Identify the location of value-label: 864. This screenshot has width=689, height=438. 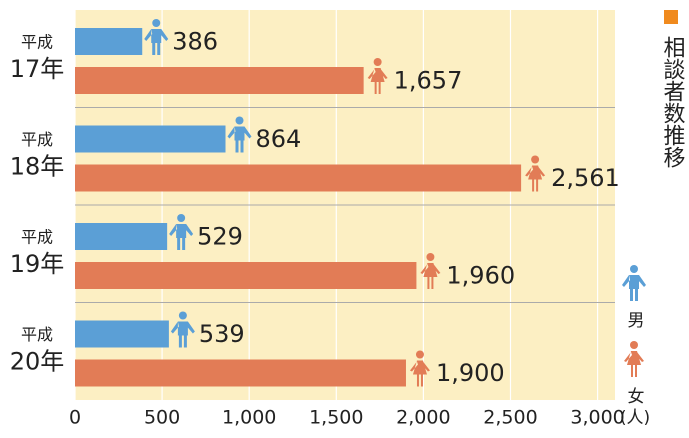
(279, 139).